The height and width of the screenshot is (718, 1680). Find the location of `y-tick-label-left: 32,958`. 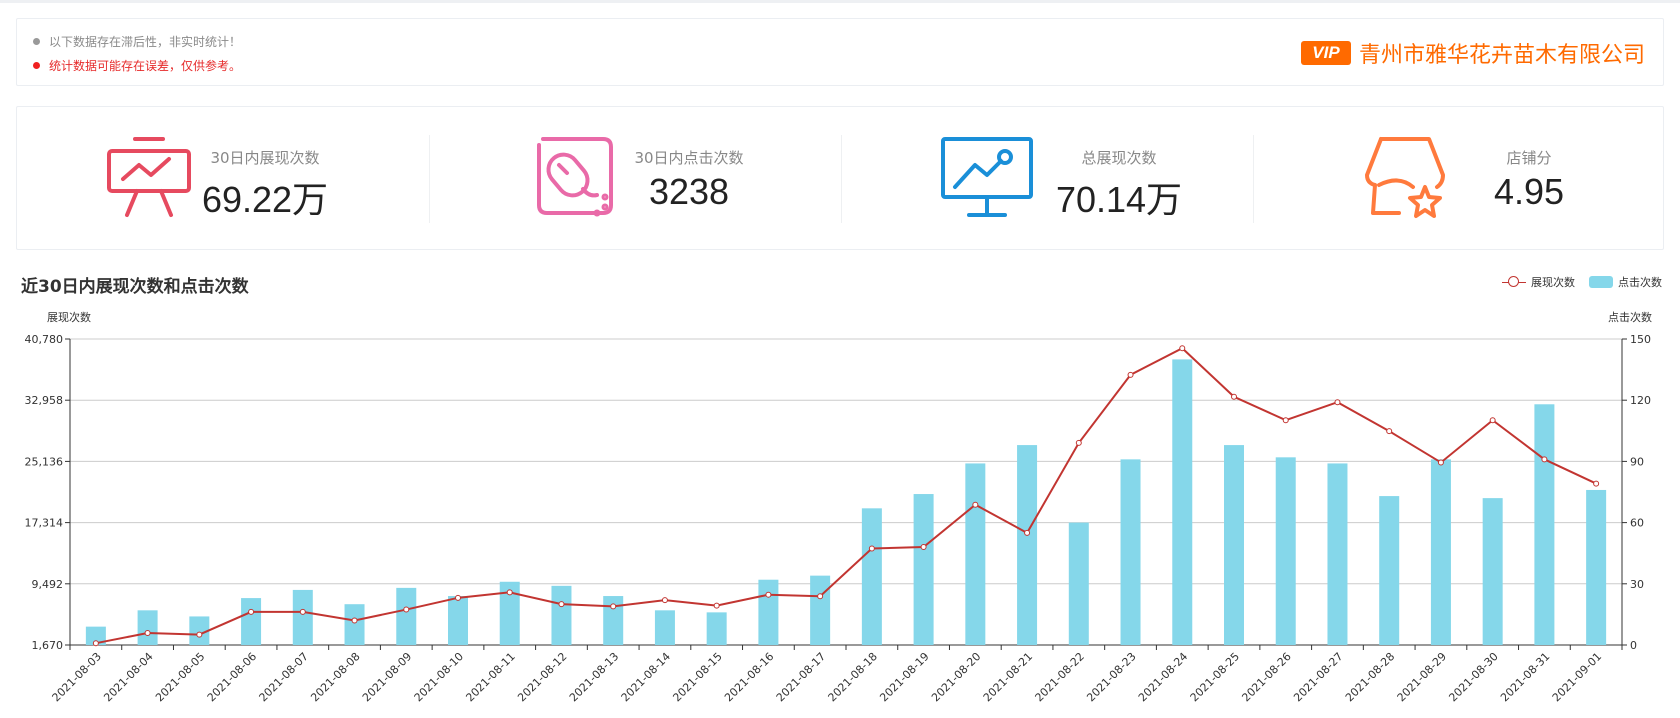

y-tick-label-left: 32,958 is located at coordinates (44, 400).